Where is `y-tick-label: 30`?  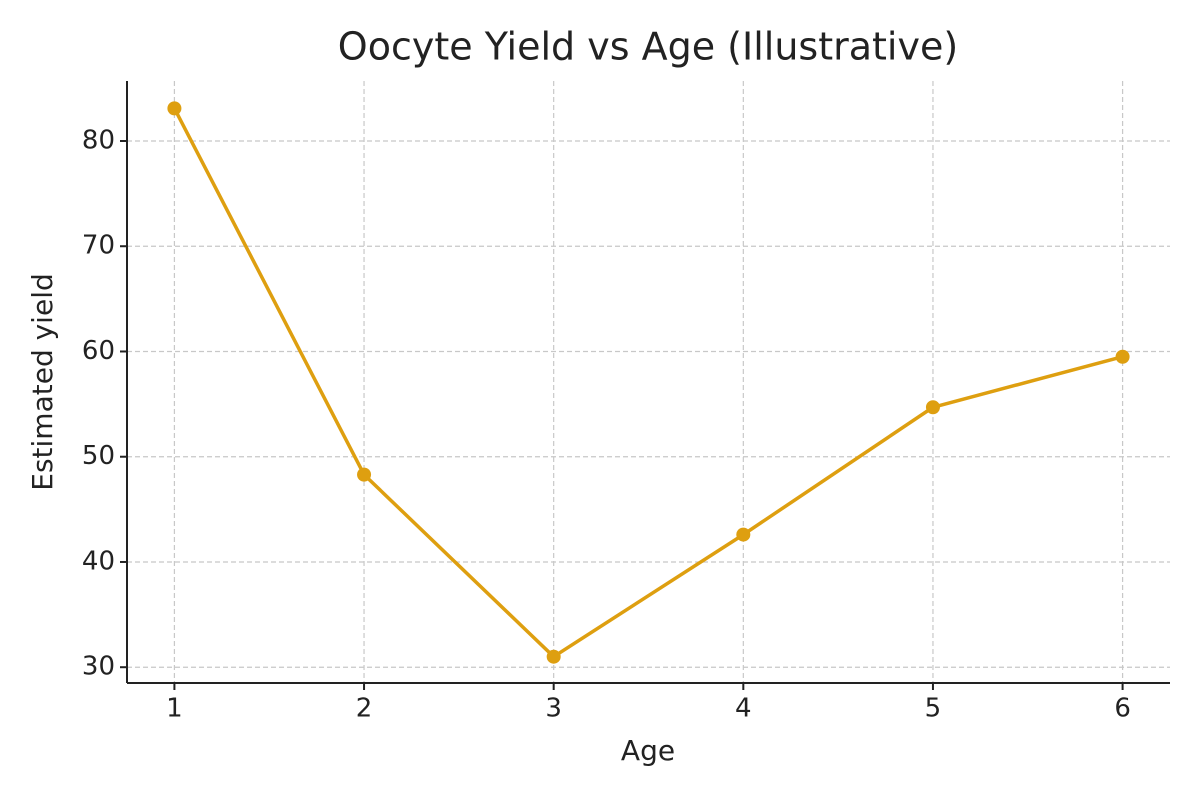 y-tick-label: 30 is located at coordinates (98, 667).